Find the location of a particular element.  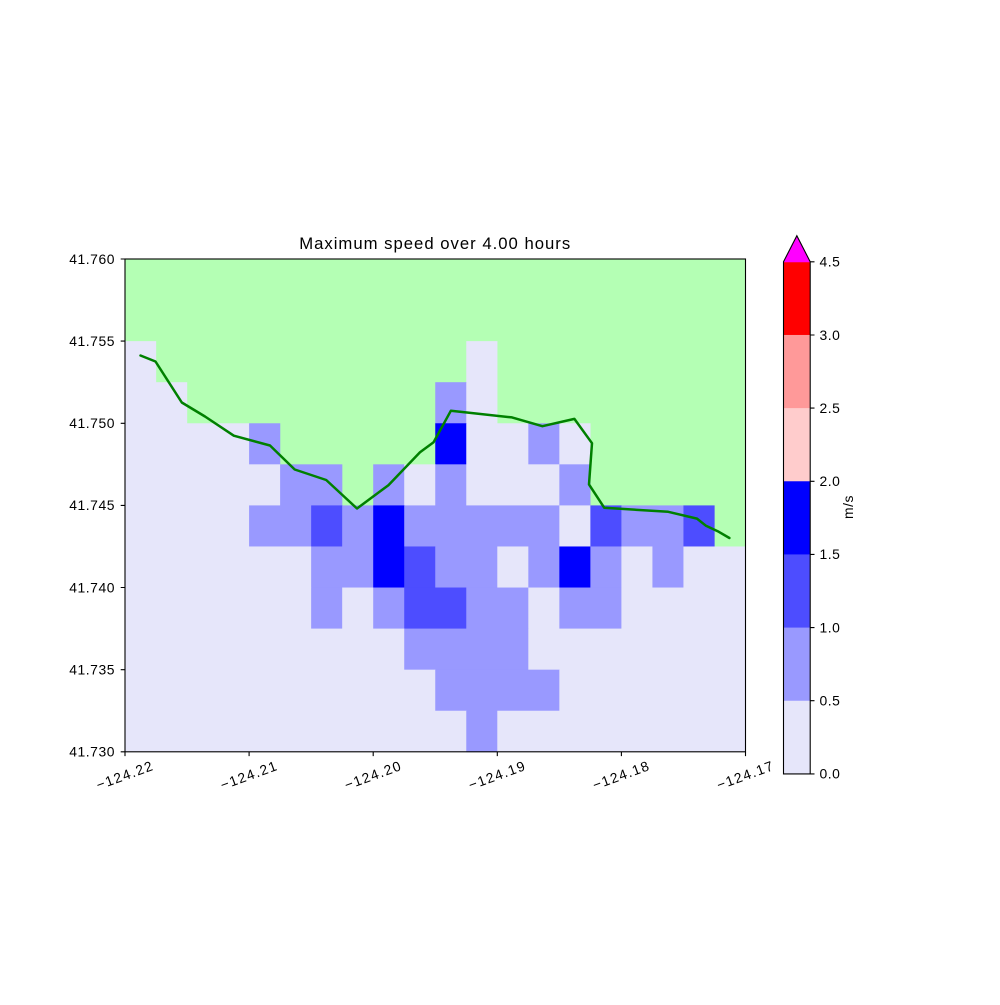

svg-text: 3.0 is located at coordinates (830, 335).